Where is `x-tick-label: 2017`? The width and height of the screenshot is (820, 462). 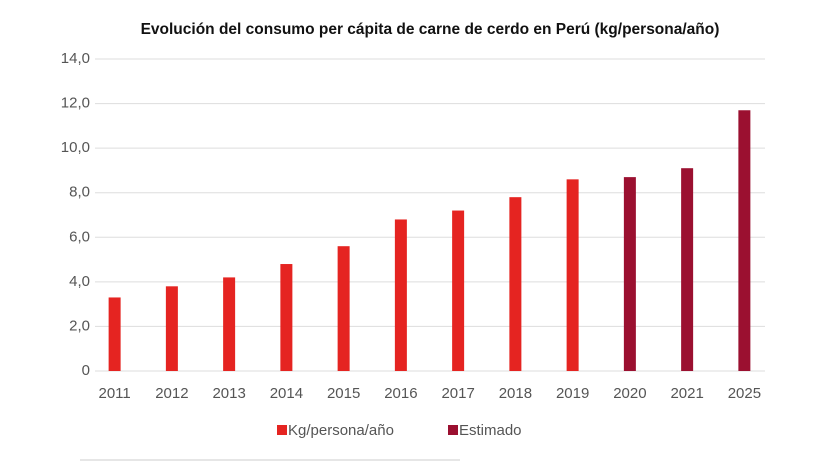
x-tick-label: 2017 is located at coordinates (457, 393).